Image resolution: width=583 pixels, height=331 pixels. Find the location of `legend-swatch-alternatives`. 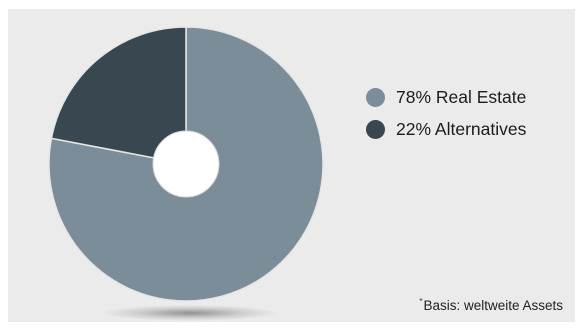

legend-swatch-alternatives is located at coordinates (375, 129).